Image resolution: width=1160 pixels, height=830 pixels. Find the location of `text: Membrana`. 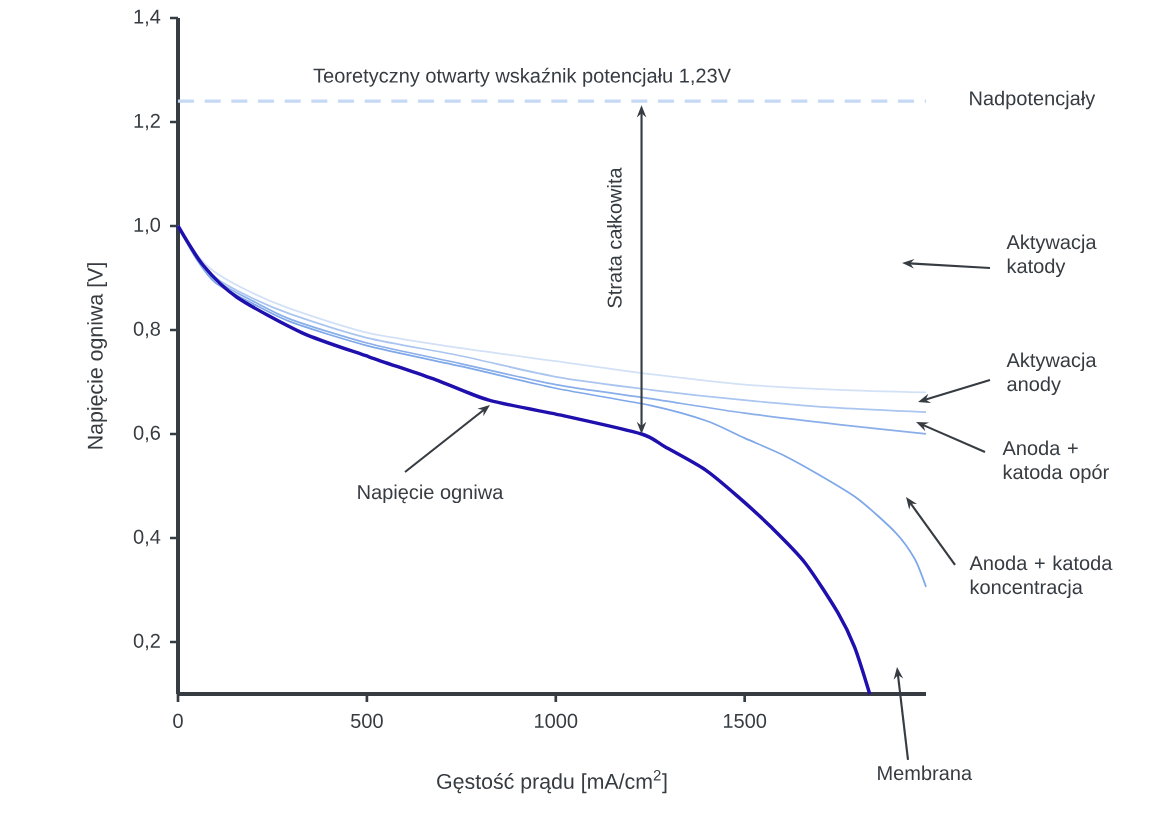

text: Membrana is located at coordinates (925, 773).